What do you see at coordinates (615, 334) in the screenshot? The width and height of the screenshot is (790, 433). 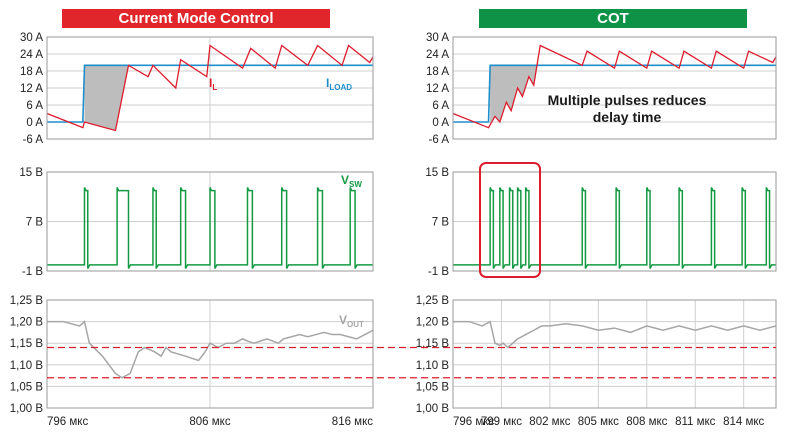 I see `vout-series-line` at bounding box center [615, 334].